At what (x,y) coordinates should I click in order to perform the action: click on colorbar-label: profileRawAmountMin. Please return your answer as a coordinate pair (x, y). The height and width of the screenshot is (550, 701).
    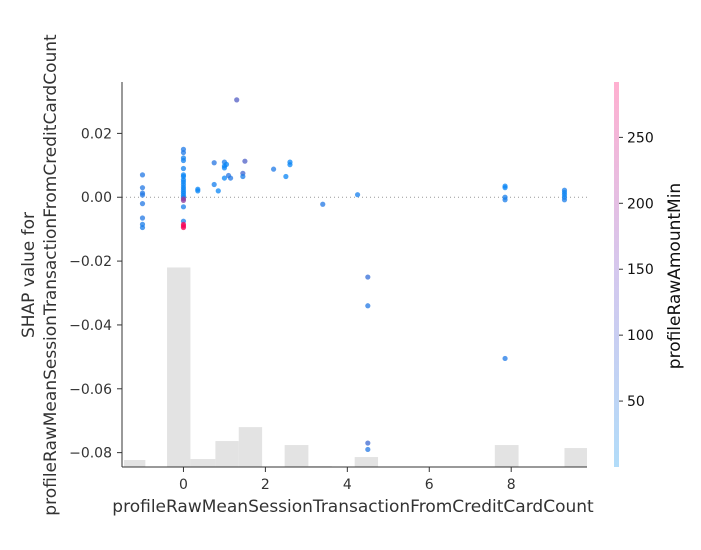
    Looking at the image, I should click on (675, 276).